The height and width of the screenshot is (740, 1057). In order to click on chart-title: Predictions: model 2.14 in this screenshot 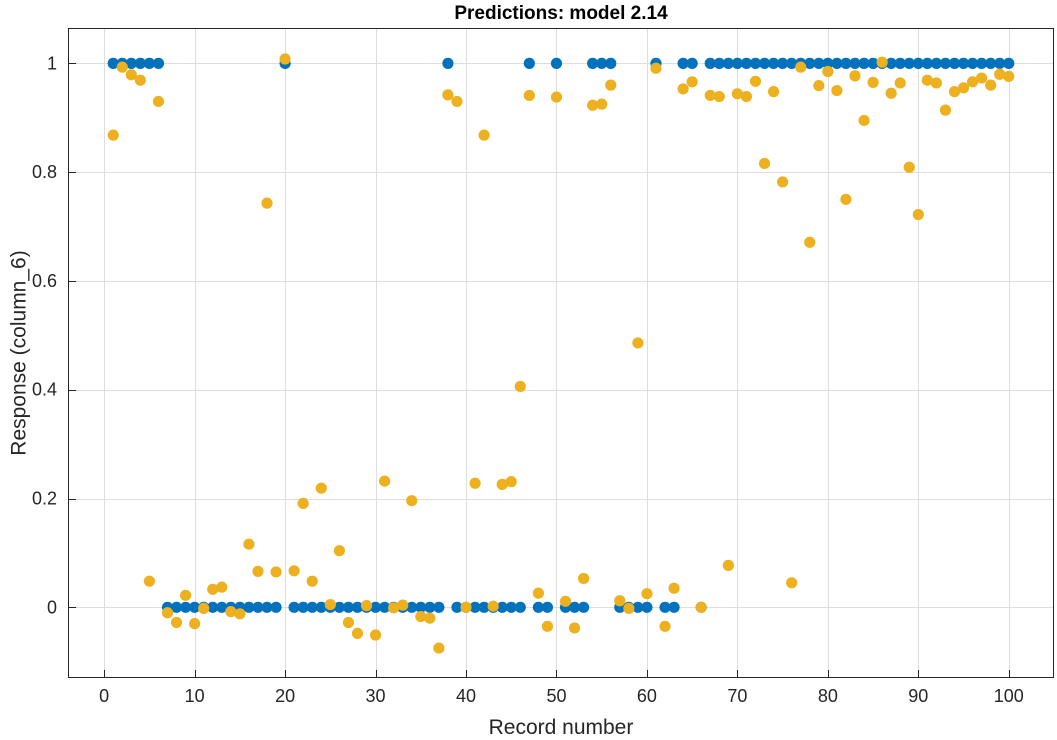, I will do `click(561, 13)`.